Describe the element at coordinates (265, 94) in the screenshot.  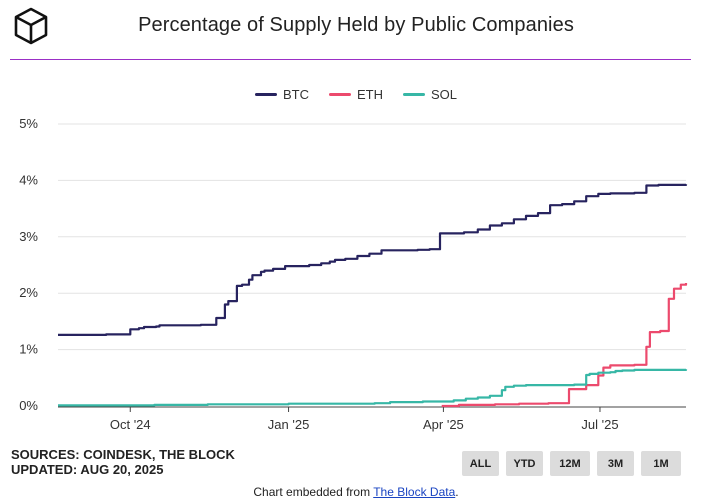
I see `legend-swatch-btc` at that location.